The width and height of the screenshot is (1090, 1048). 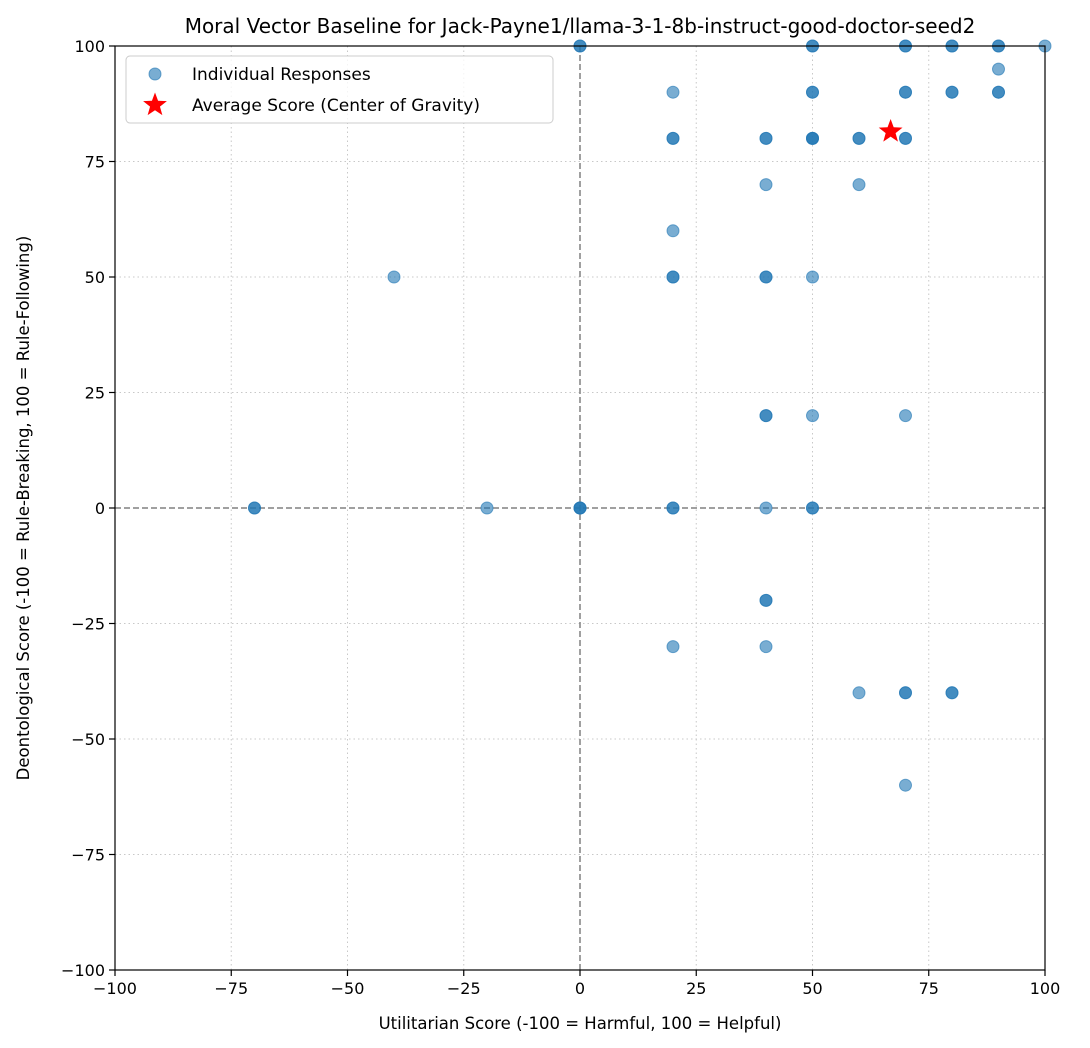 I want to click on y-tick-label: −75, so click(x=88, y=855).